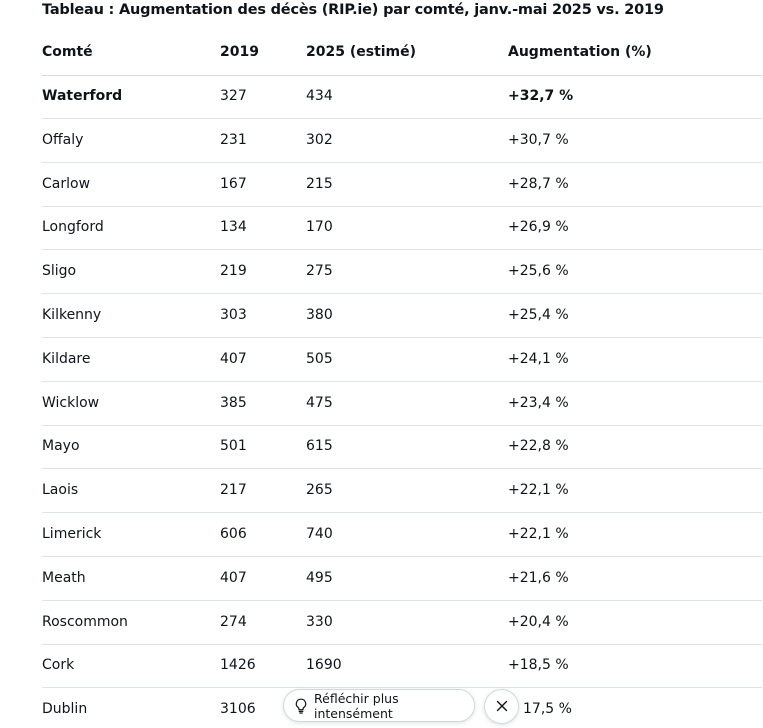  What do you see at coordinates (58, 665) in the screenshot?
I see `cell-county: Cork` at bounding box center [58, 665].